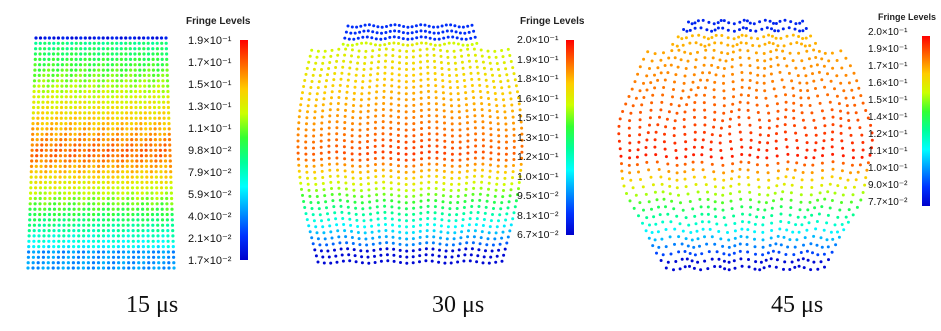  Describe the element at coordinates (888, 83) in the screenshot. I see `legend-tick-label: 1.6×10⁻¹` at that location.